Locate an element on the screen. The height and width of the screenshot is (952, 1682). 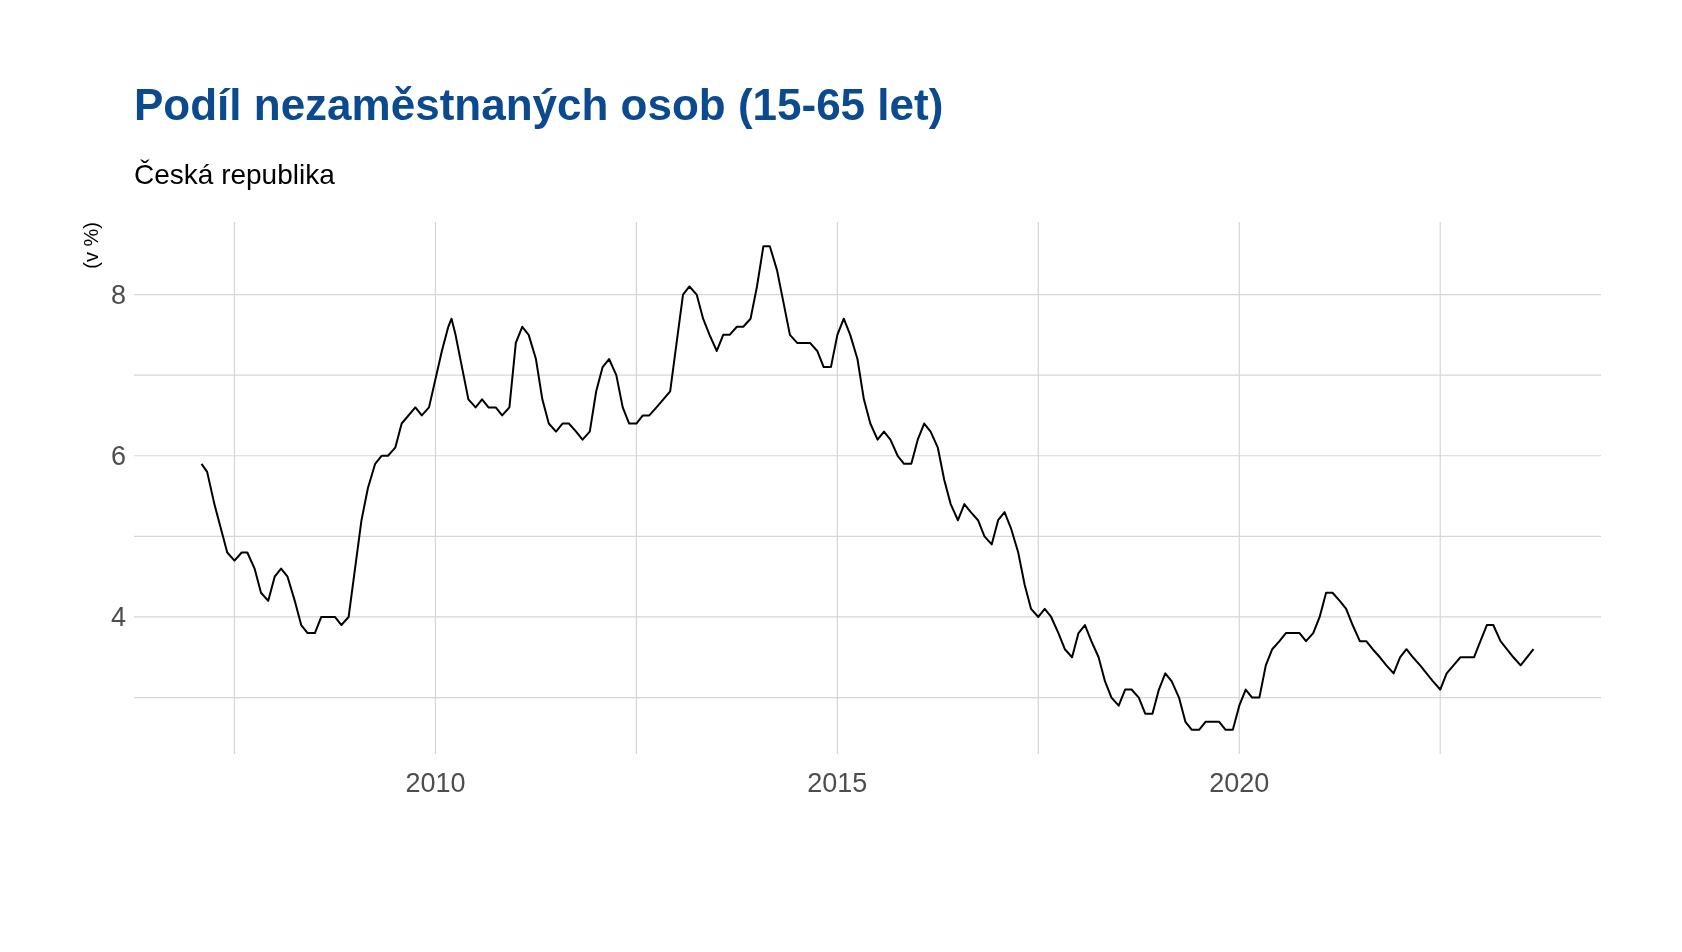
x-tick-label: 2020 is located at coordinates (1239, 783).